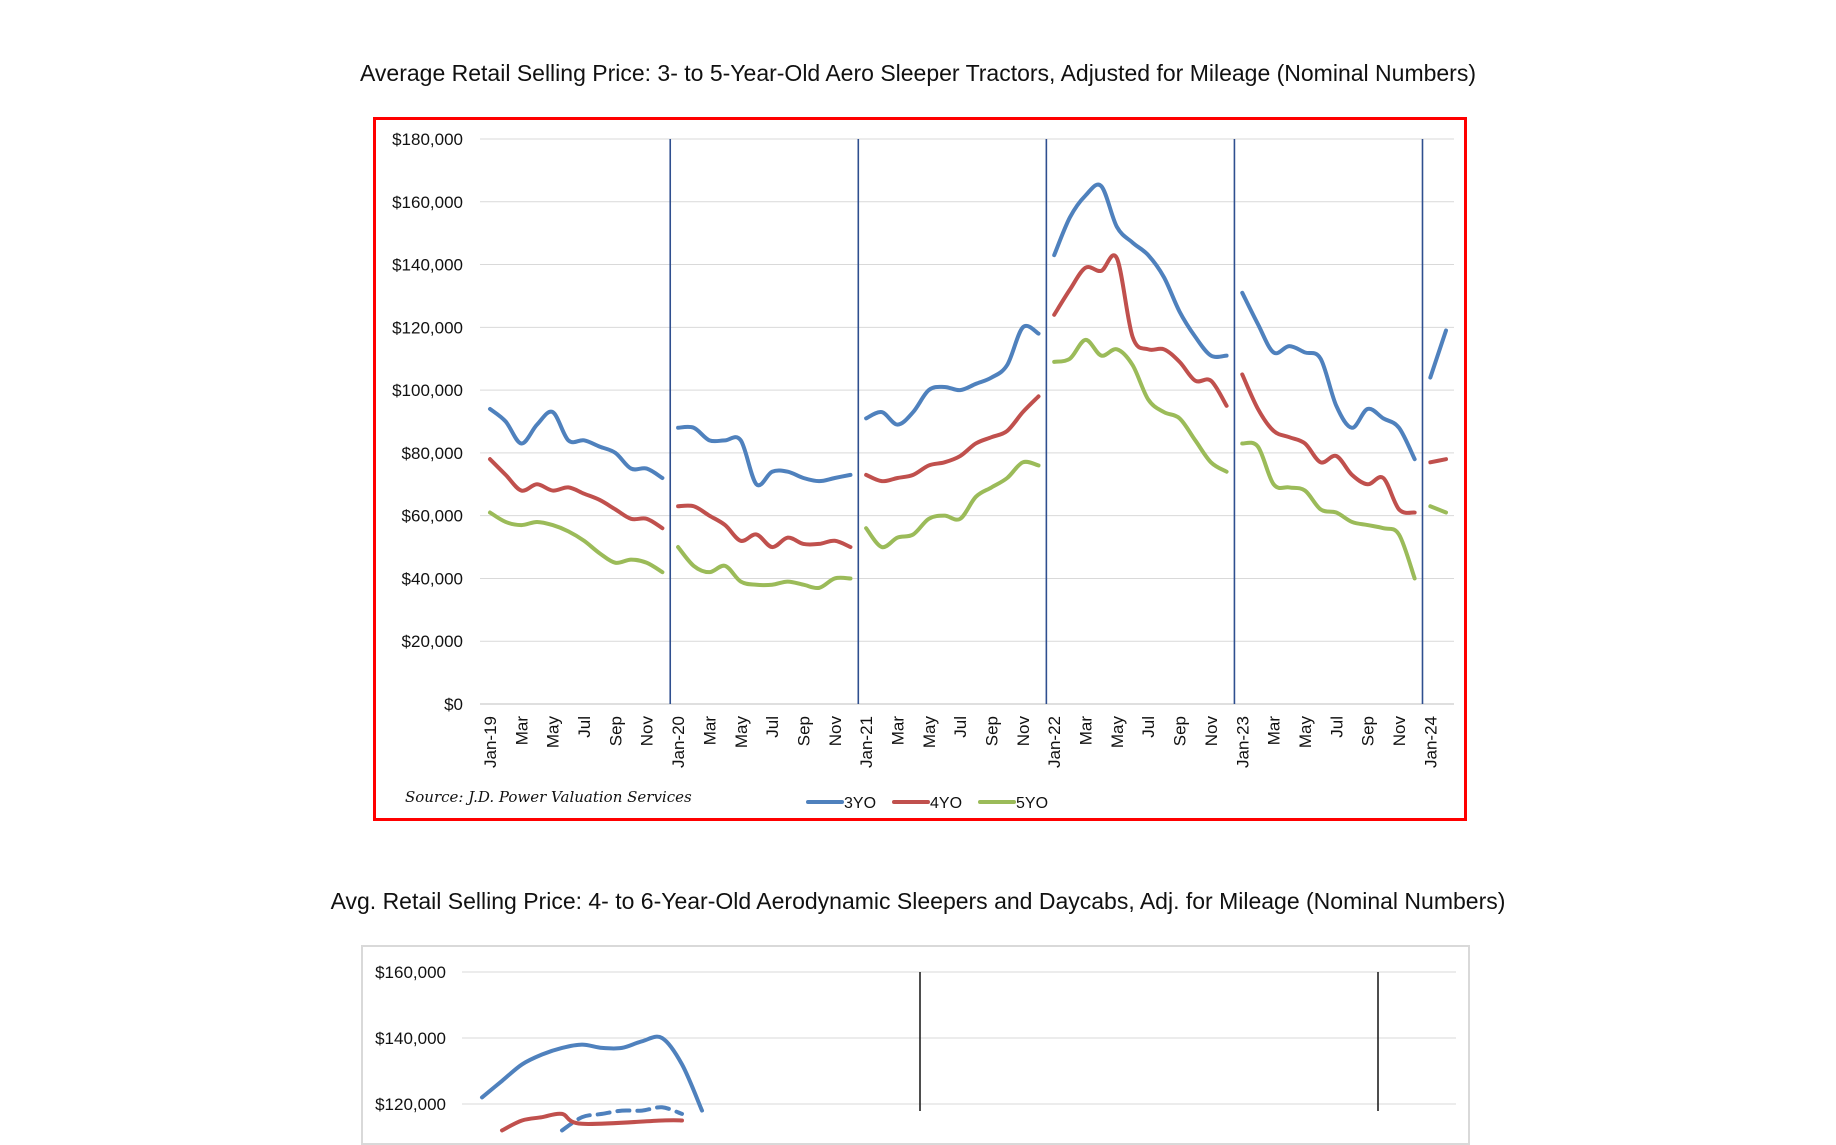 Image resolution: width=1836 pixels, height=1145 pixels. What do you see at coordinates (548, 797) in the screenshot?
I see `source-note: Source: J.D. Power Valuation Services` at bounding box center [548, 797].